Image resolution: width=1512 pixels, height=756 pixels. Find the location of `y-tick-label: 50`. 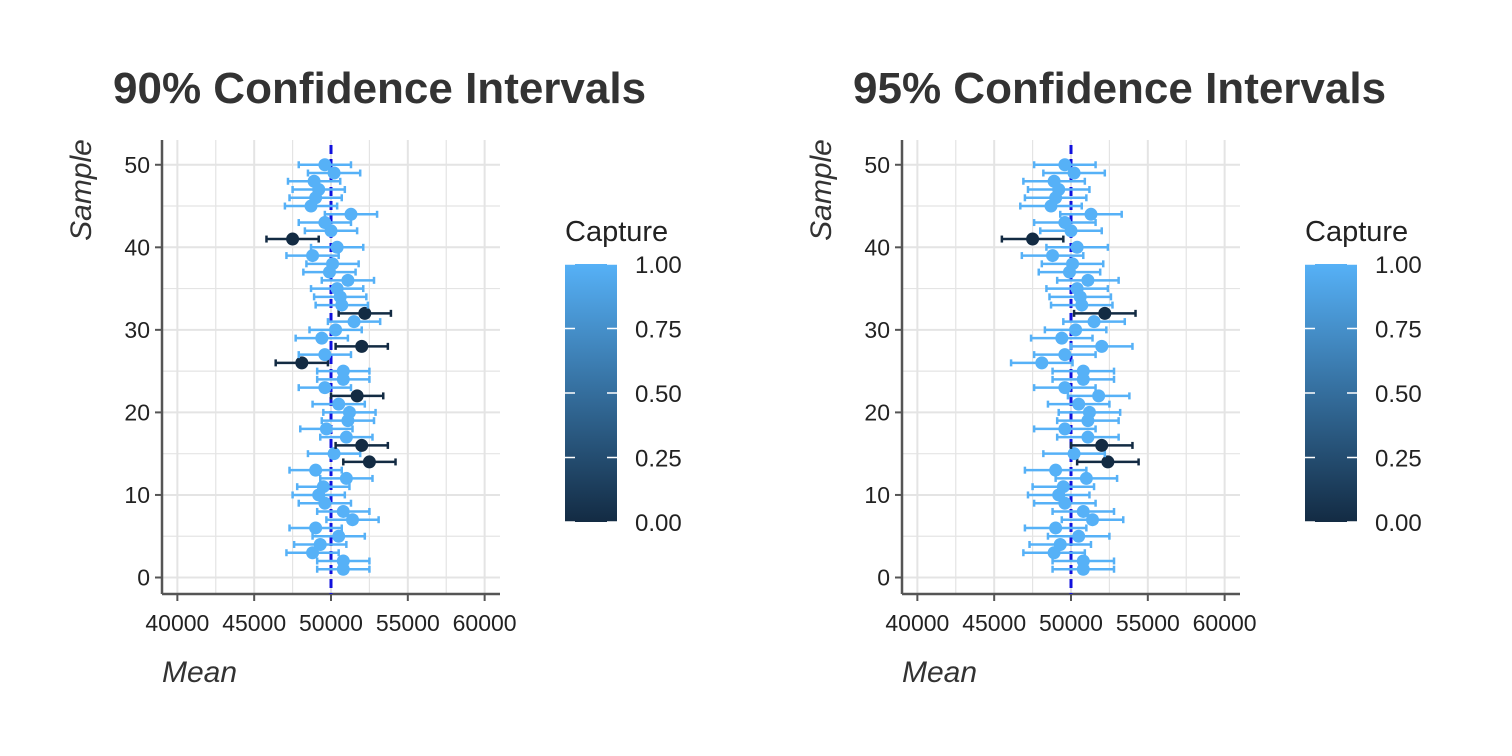

y-tick-label: 50 is located at coordinates (877, 165).